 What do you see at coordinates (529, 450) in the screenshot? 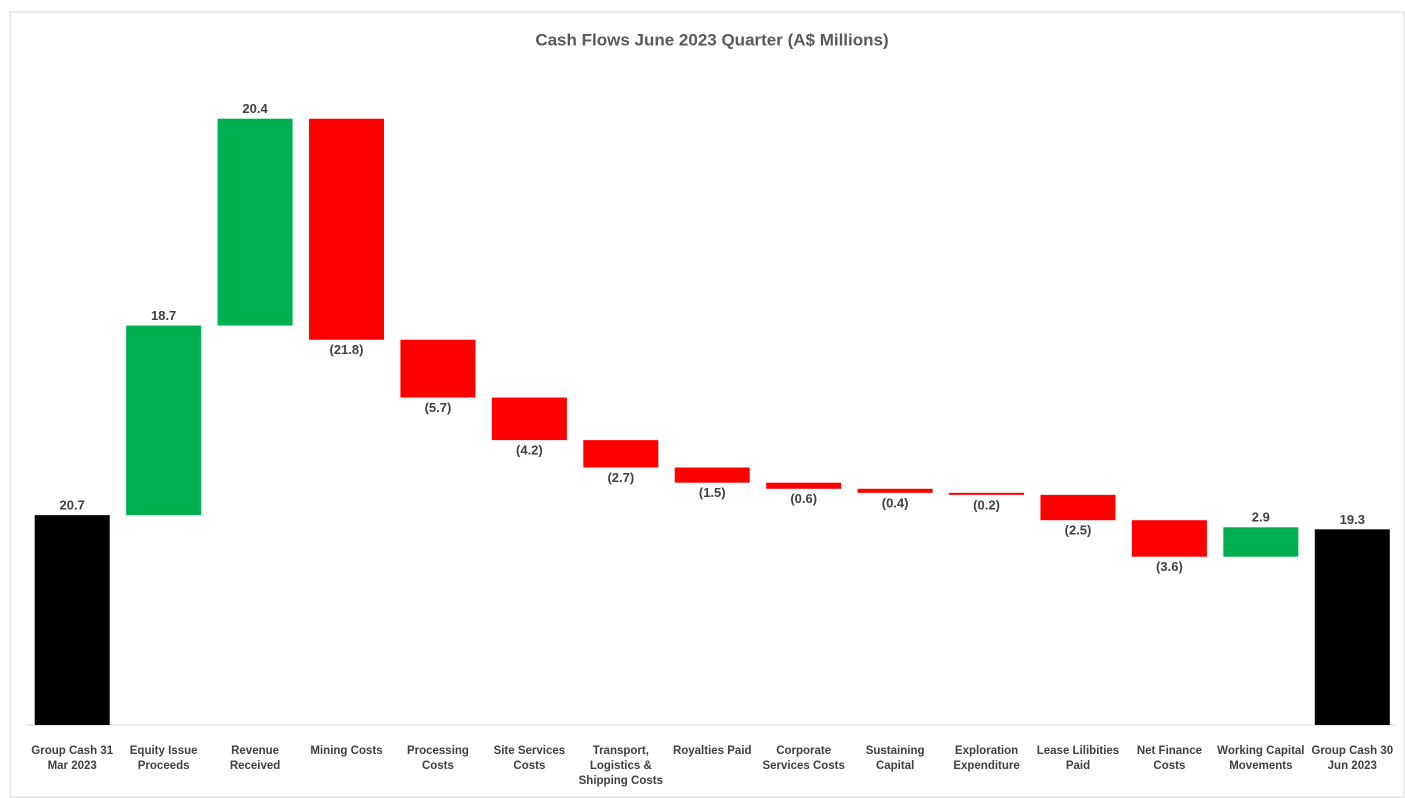
I see `value-label: (4.2)` at bounding box center [529, 450].